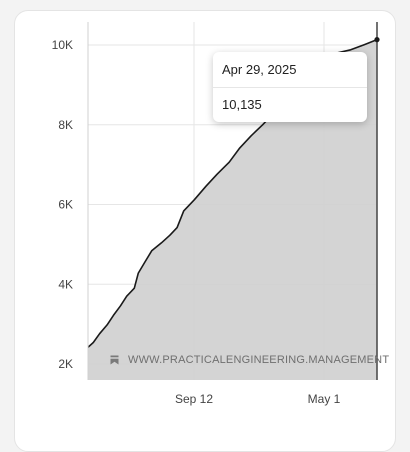 This screenshot has height=452, width=410. Describe the element at coordinates (65, 205) in the screenshot. I see `y-tick-label: 6K` at that location.